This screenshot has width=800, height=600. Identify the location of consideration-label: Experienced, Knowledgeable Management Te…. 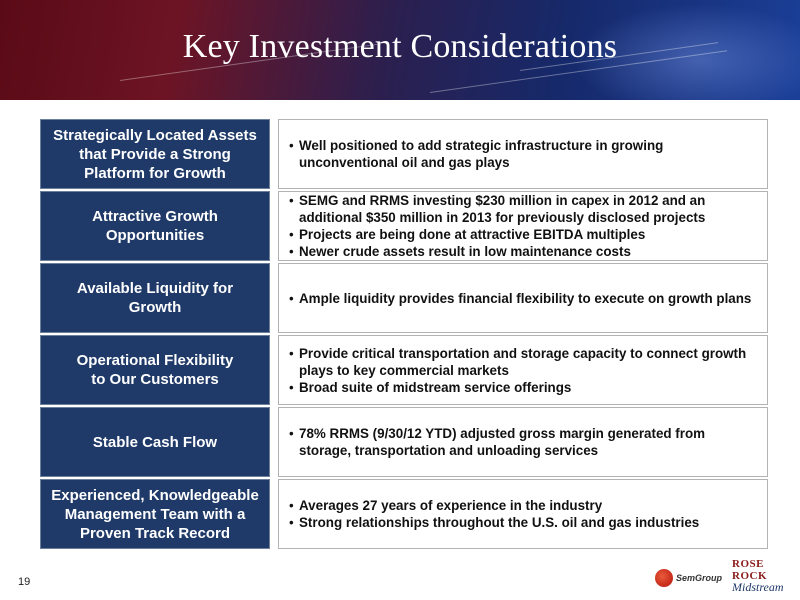
(155, 514).